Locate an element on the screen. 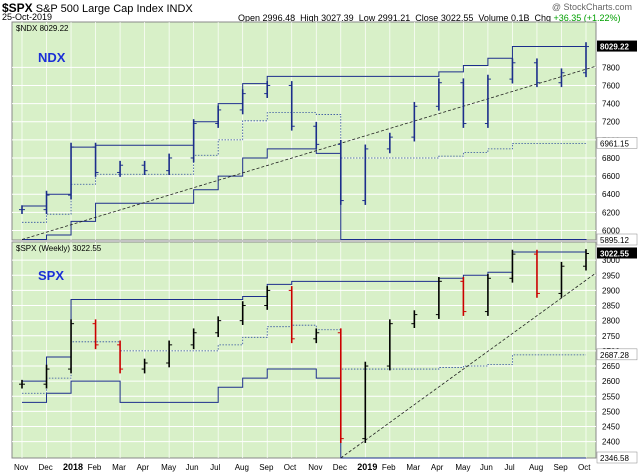  spx-tag-label: 2687.28 is located at coordinates (614, 355).